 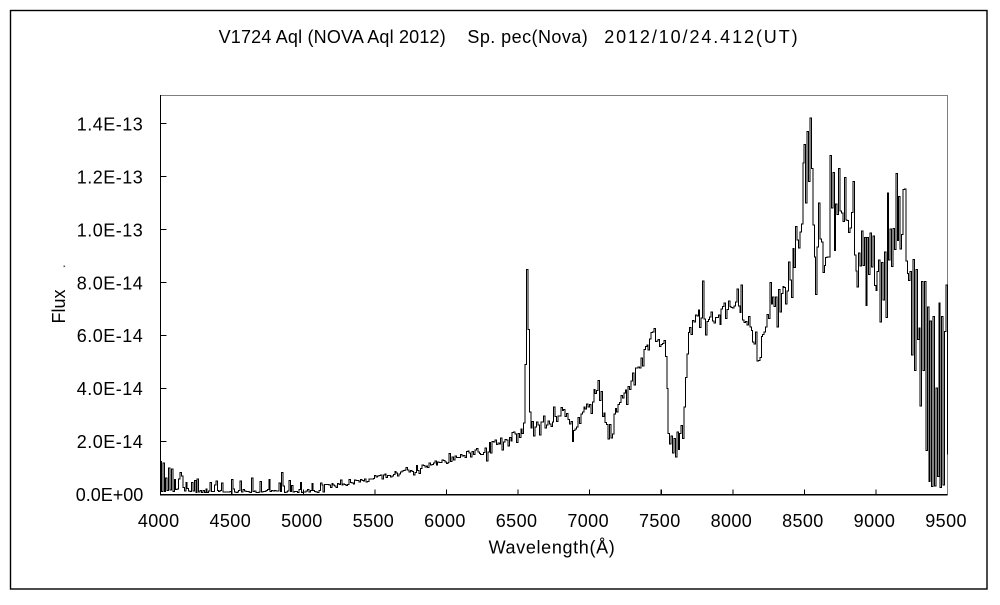 What do you see at coordinates (332, 37) in the screenshot?
I see `svg-text: V1724 Aql (NOVA Aql 2012)` at bounding box center [332, 37].